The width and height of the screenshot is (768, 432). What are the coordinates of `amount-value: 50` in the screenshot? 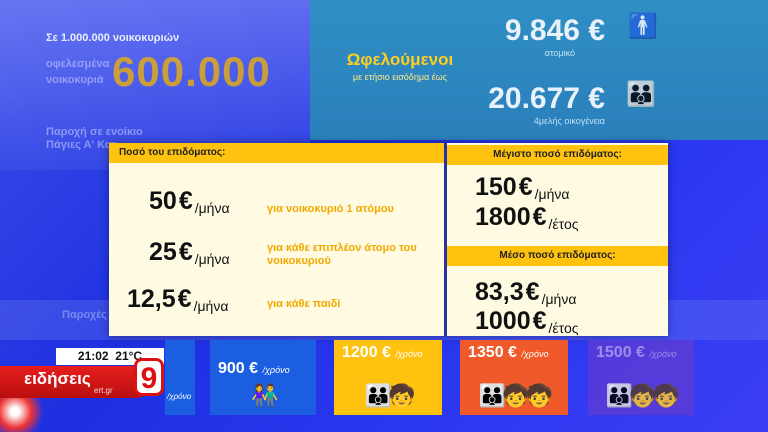 It's located at (163, 201).